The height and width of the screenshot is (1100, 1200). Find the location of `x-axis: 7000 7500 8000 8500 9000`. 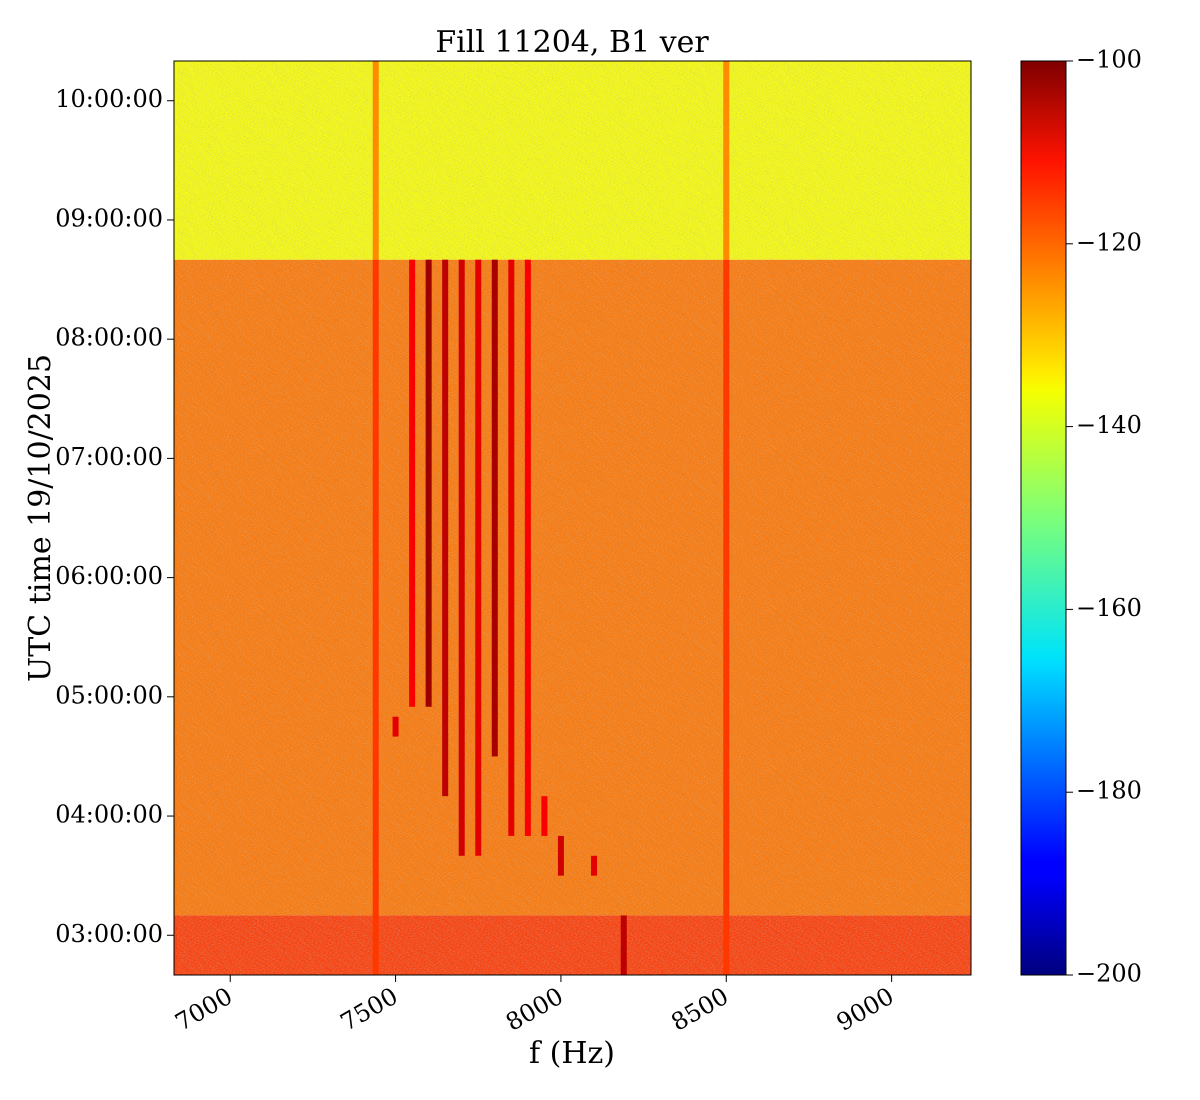

x-axis: 7000 7500 8000 8500 9000 is located at coordinates (534, 1006).